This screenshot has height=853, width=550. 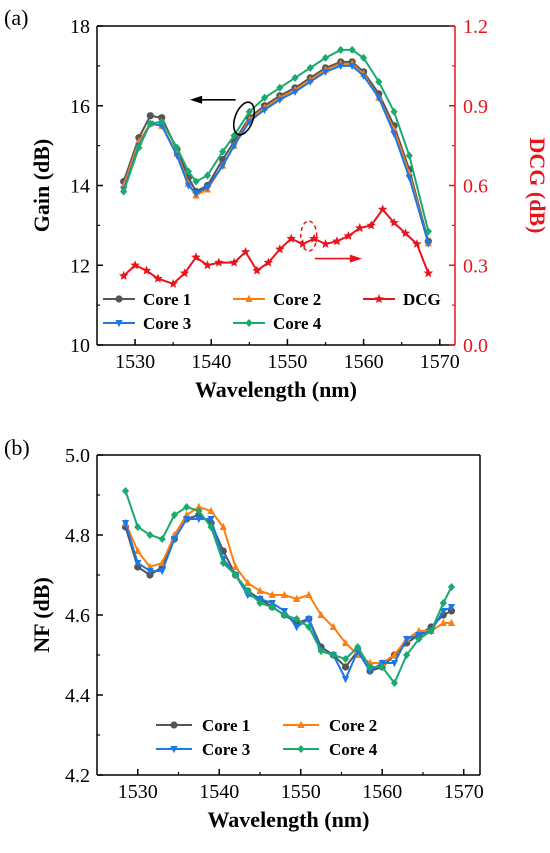 I want to click on legend-label: Core 1, so click(x=167, y=299).